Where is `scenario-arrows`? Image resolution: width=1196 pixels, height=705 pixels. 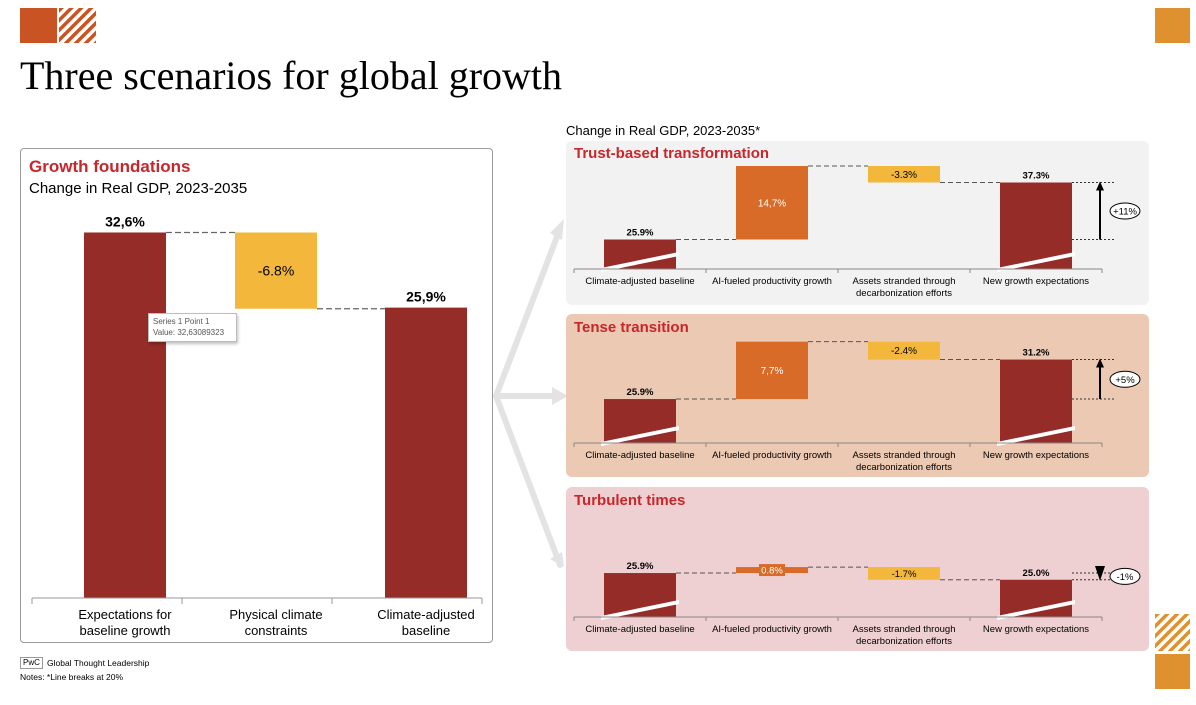
scenario-arrows is located at coordinates (530, 393).